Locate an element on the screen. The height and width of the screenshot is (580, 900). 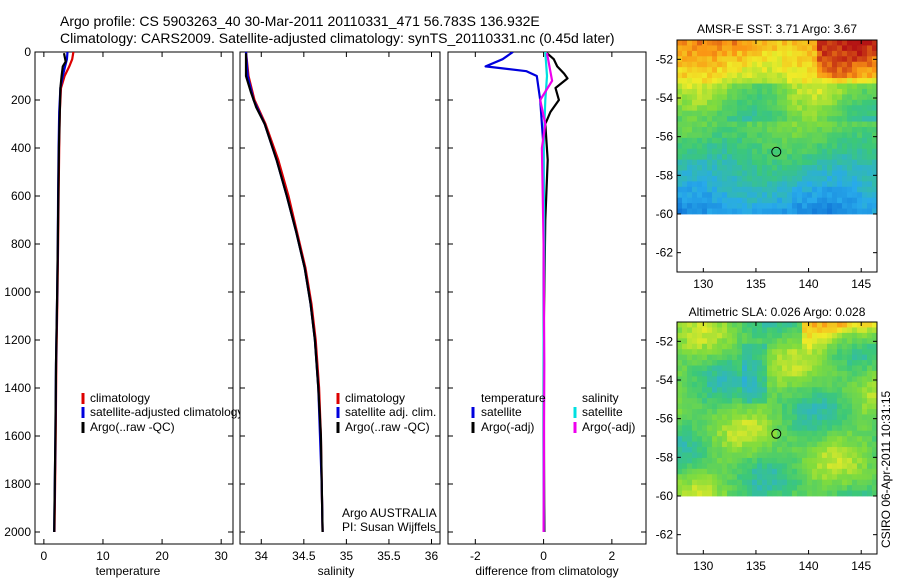
difference-legend-sal-satellite: satellite is located at coordinates (602, 412).